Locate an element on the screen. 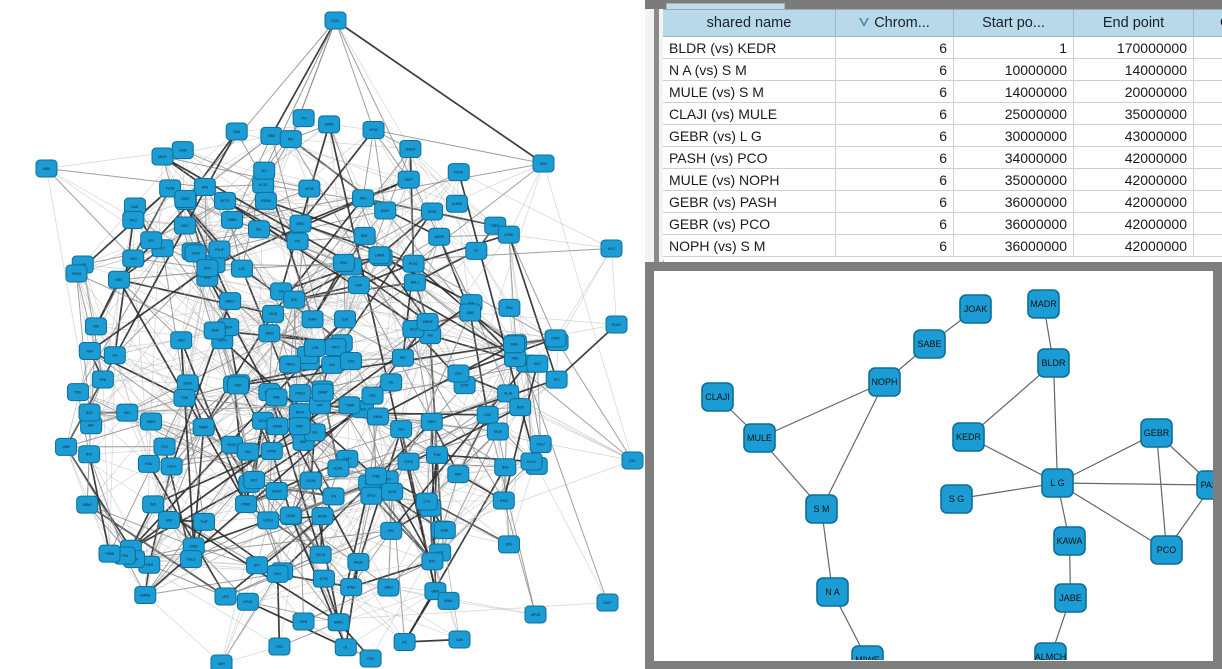  table-row: GEBR (vs) PCO636000000420000008.4 is located at coordinates (942, 223).